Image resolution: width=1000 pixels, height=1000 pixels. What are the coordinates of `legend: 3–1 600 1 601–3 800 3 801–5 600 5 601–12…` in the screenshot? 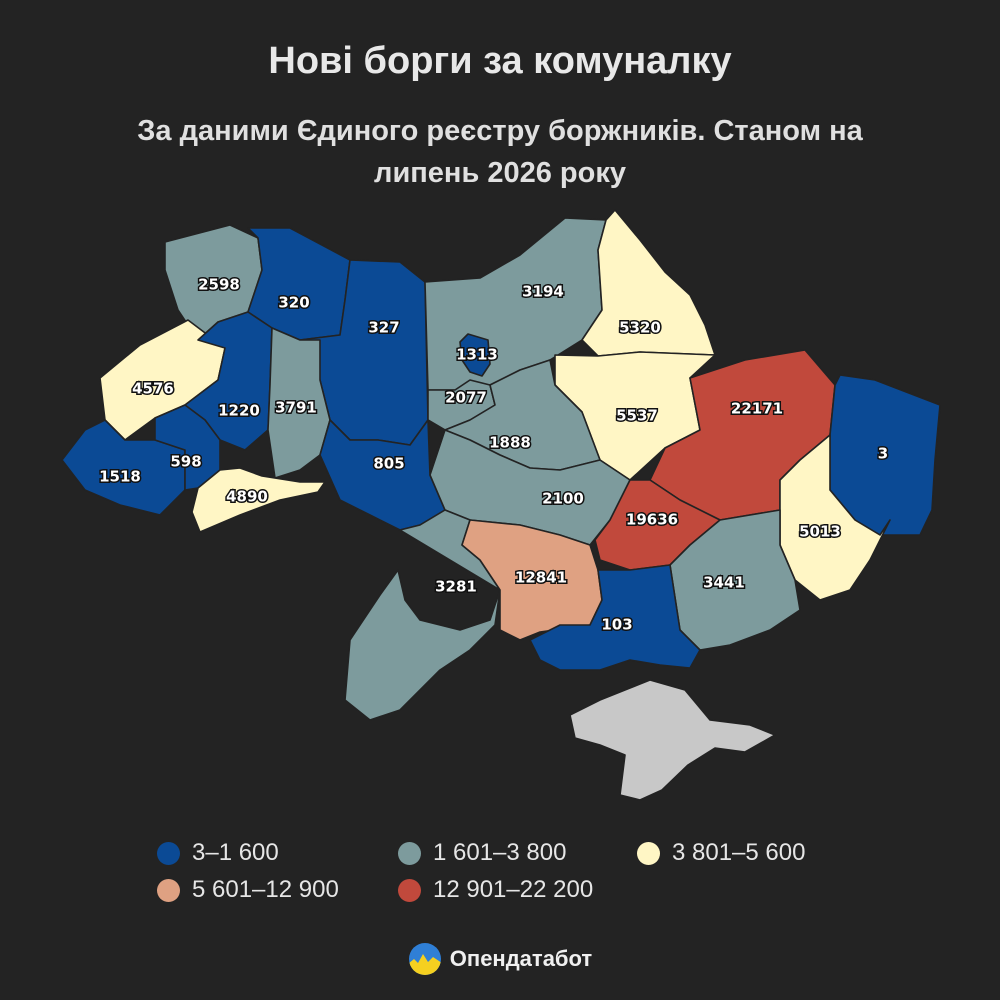 It's located at (500, 878).